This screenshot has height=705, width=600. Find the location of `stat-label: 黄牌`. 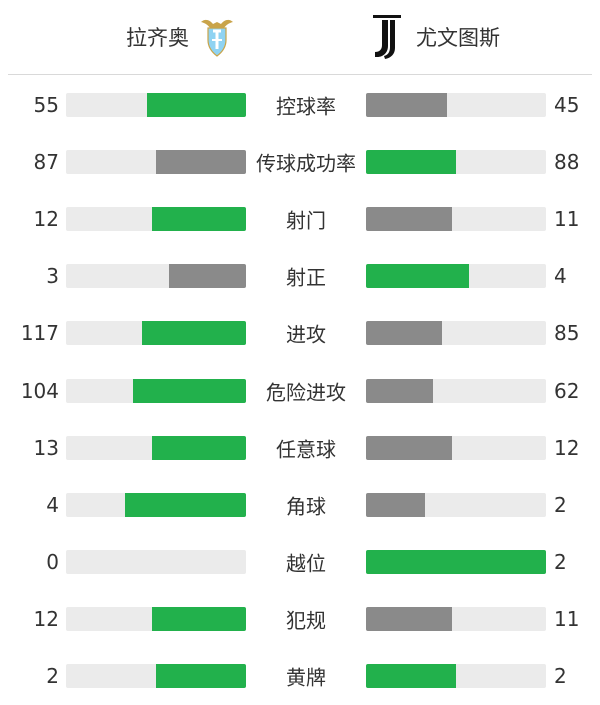

stat-label: 黄牌 is located at coordinates (306, 677).